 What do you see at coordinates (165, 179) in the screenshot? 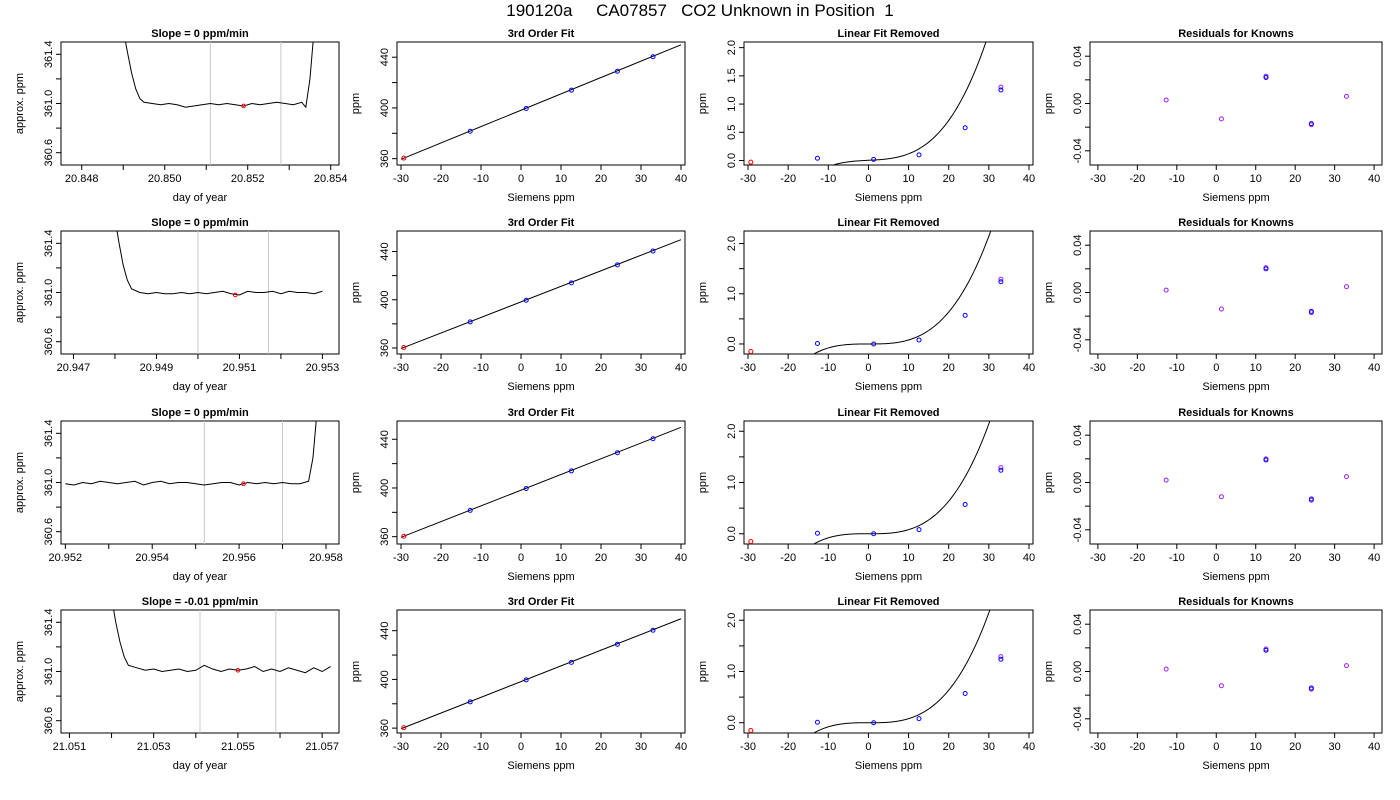
I see `x-tick-label: 20.850` at bounding box center [165, 179].